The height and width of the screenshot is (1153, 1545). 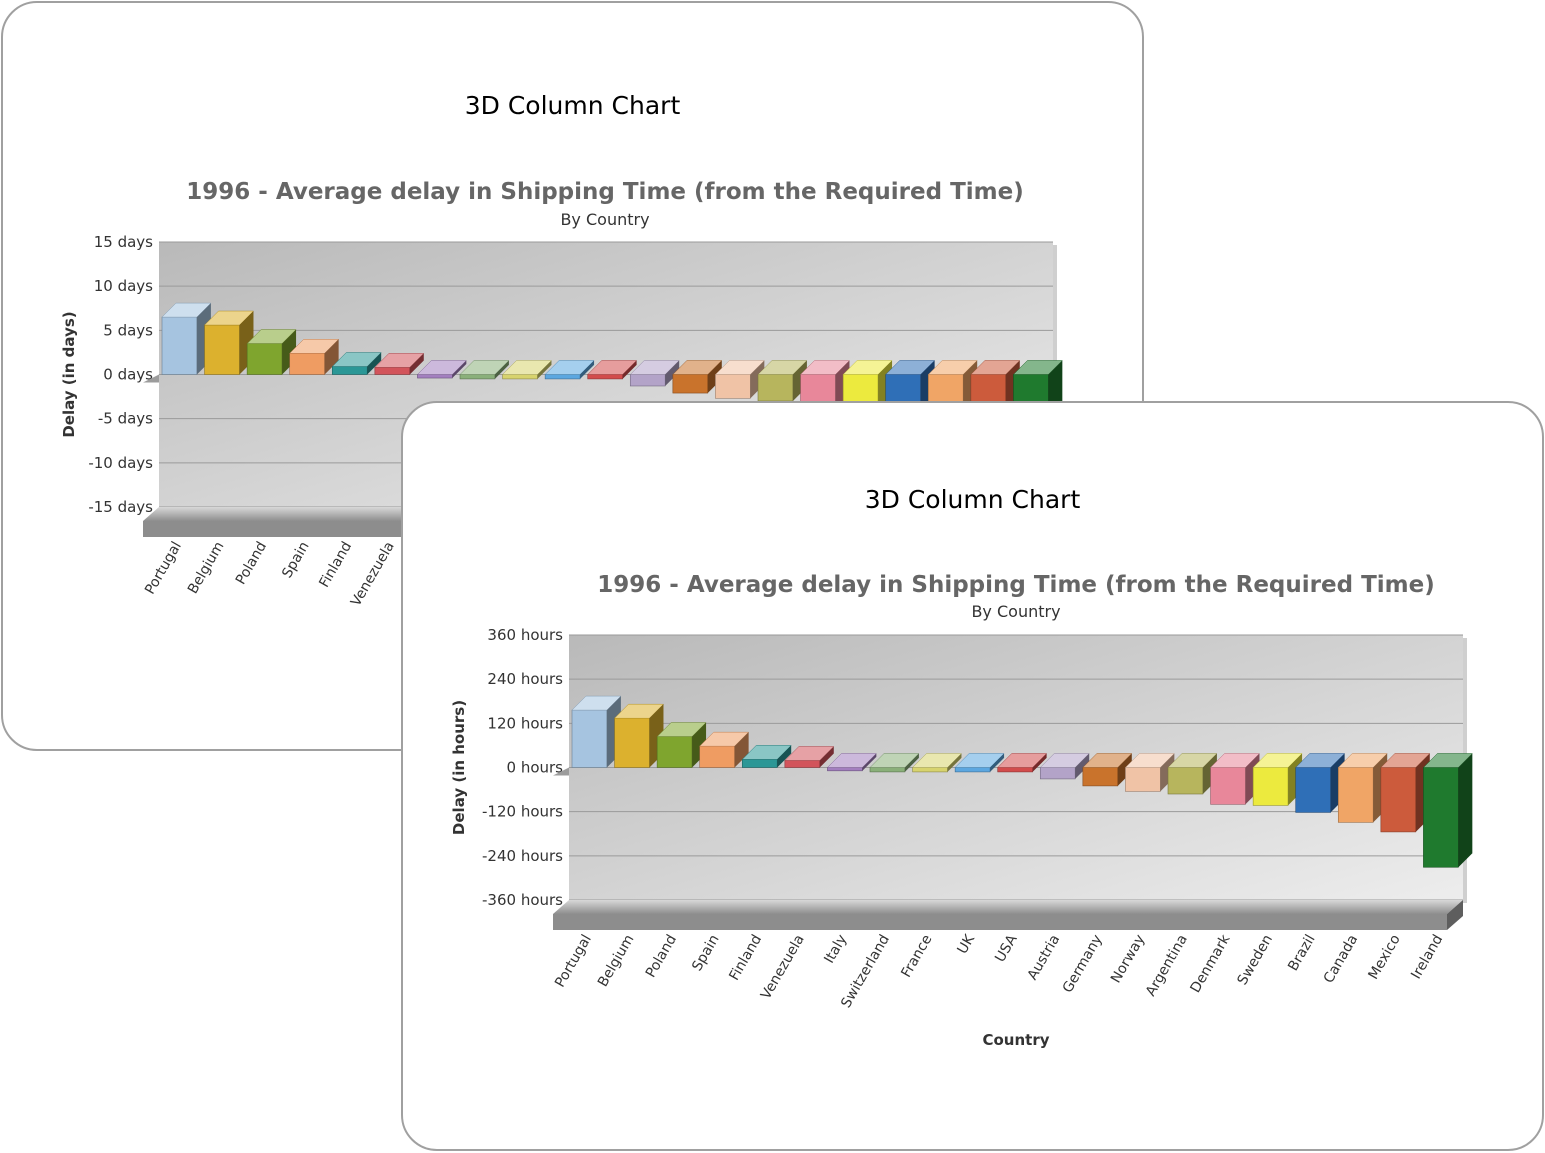 I want to click on x-tick-label: Sweden, so click(x=1256, y=960).